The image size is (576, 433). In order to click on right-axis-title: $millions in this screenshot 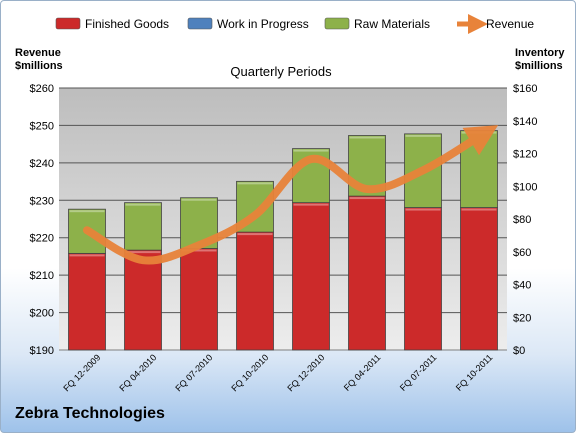, I will do `click(539, 66)`.